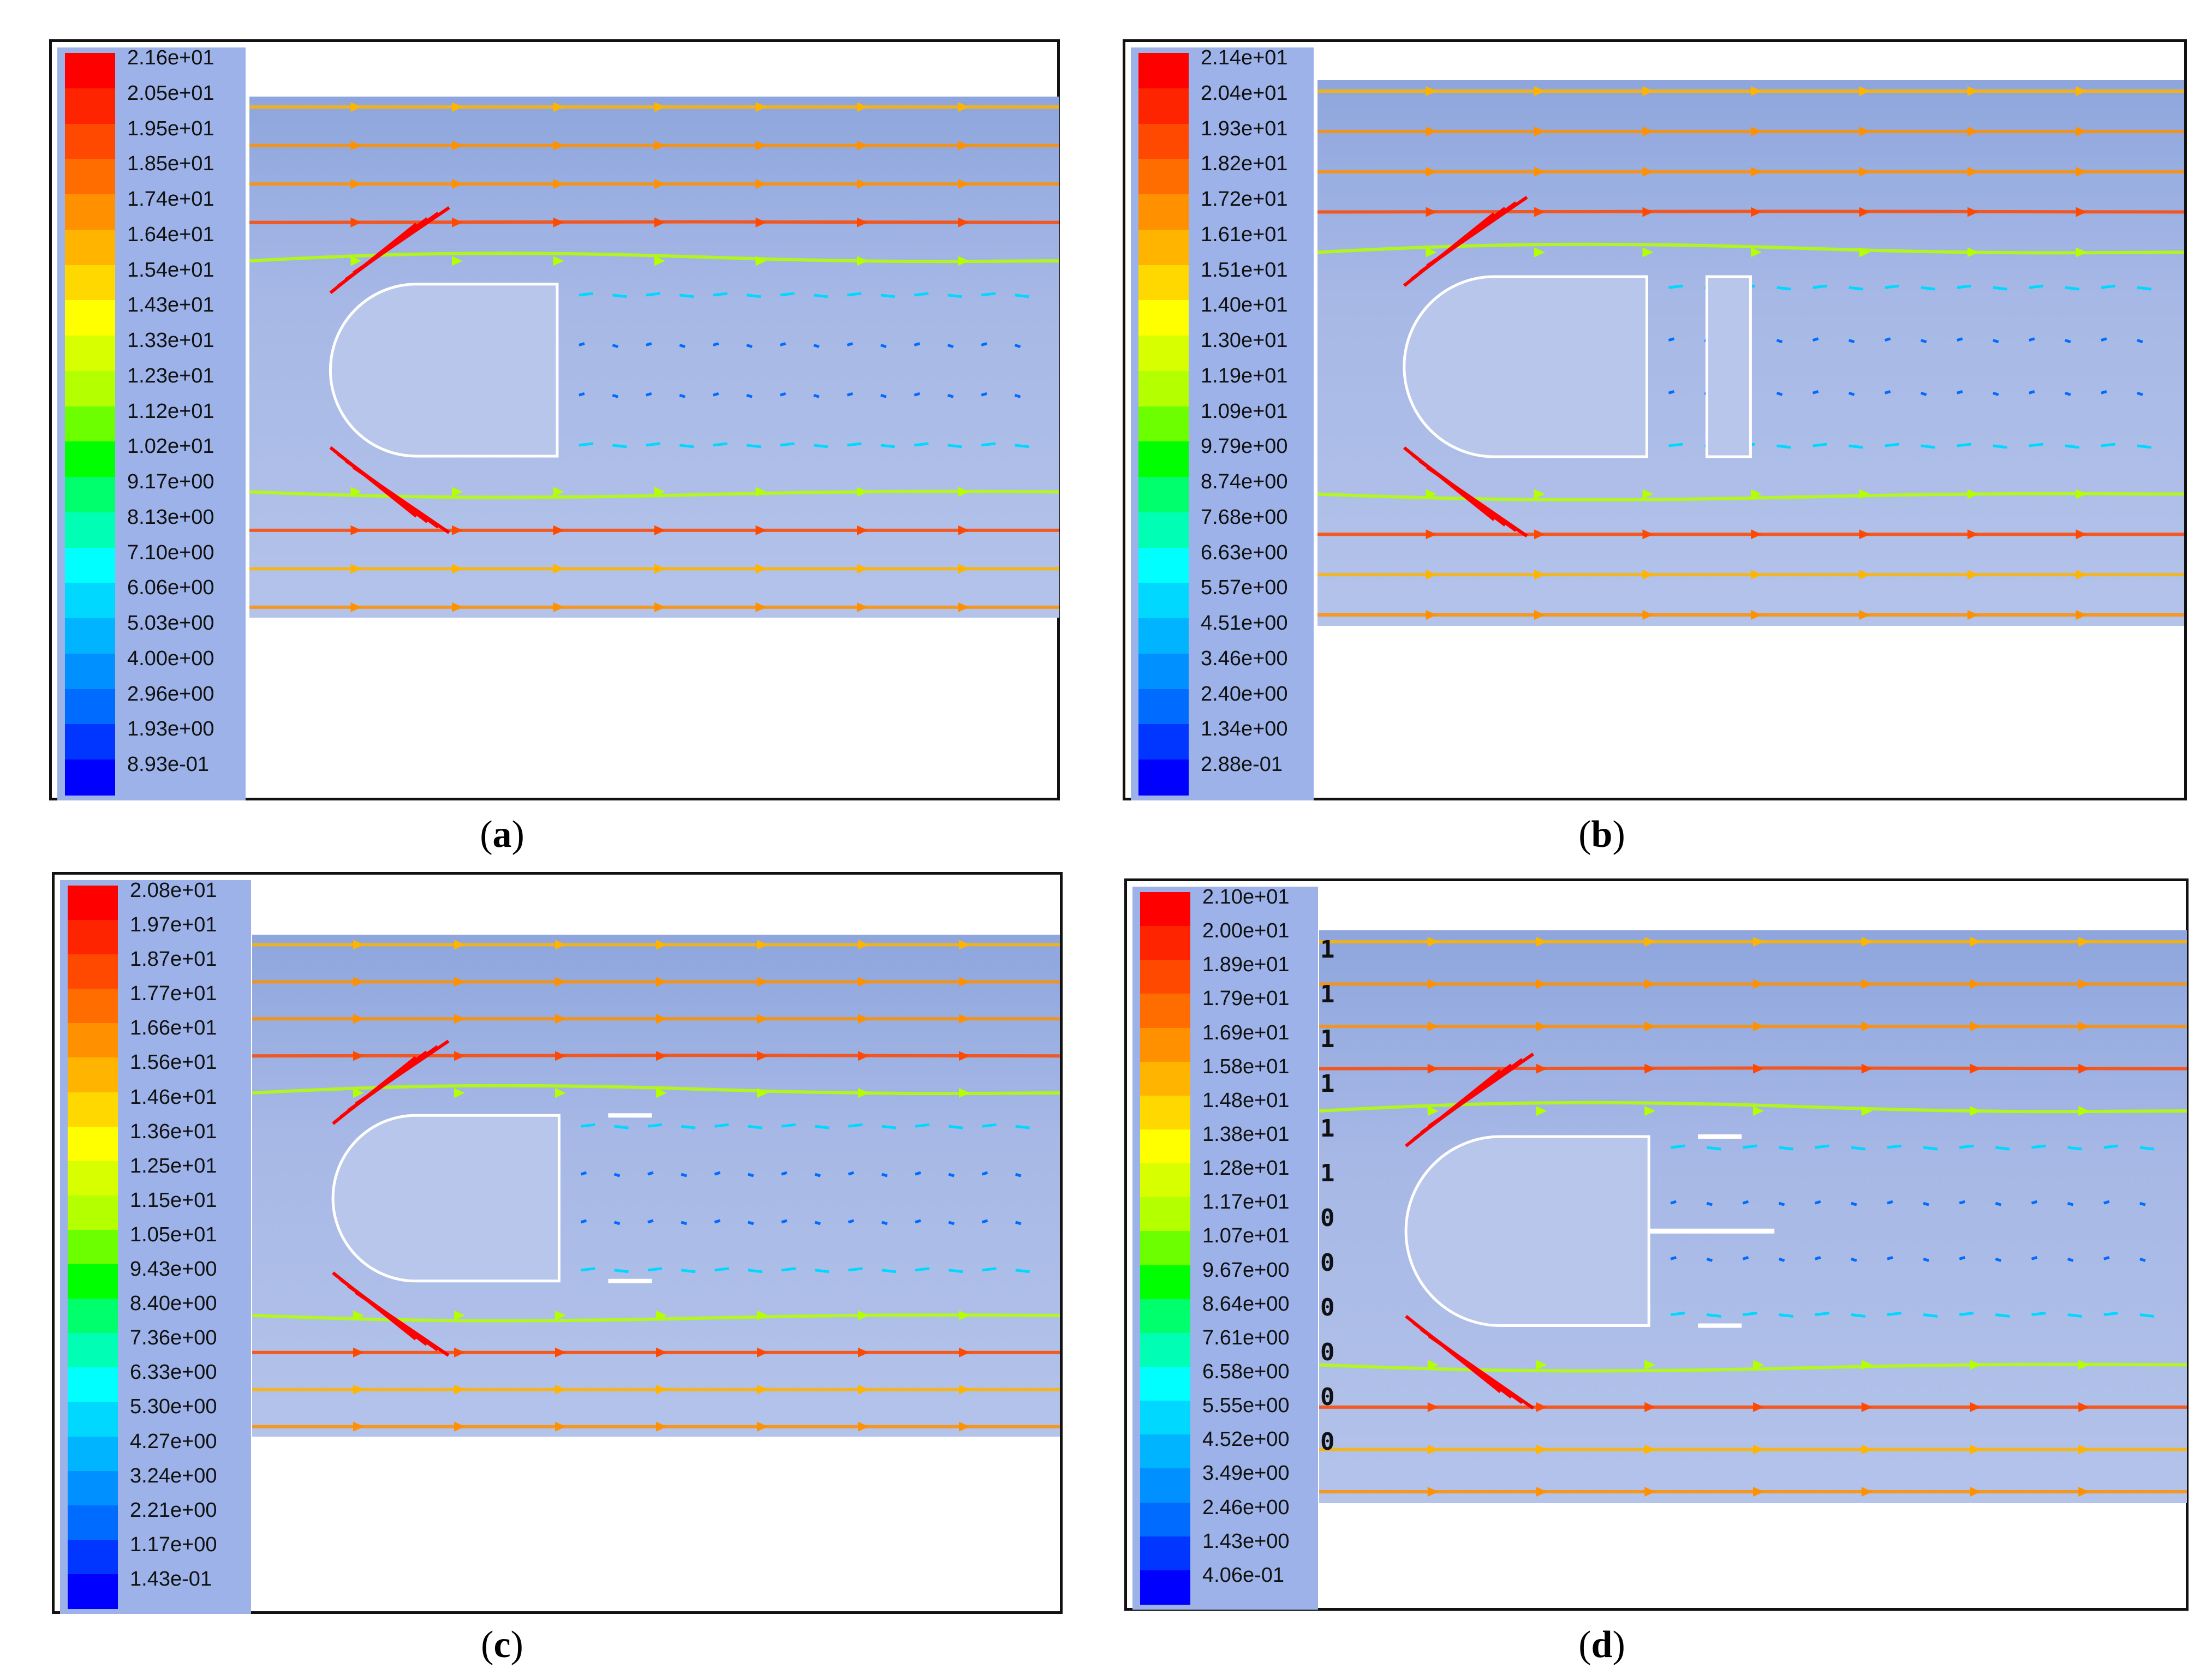  What do you see at coordinates (1245, 305) in the screenshot?
I see `legend-value: 1.40e+01` at bounding box center [1245, 305].